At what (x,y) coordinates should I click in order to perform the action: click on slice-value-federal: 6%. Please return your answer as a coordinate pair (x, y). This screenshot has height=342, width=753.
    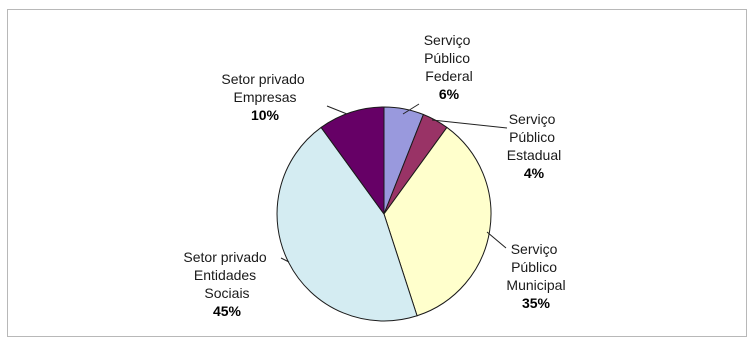
    Looking at the image, I should click on (449, 94).